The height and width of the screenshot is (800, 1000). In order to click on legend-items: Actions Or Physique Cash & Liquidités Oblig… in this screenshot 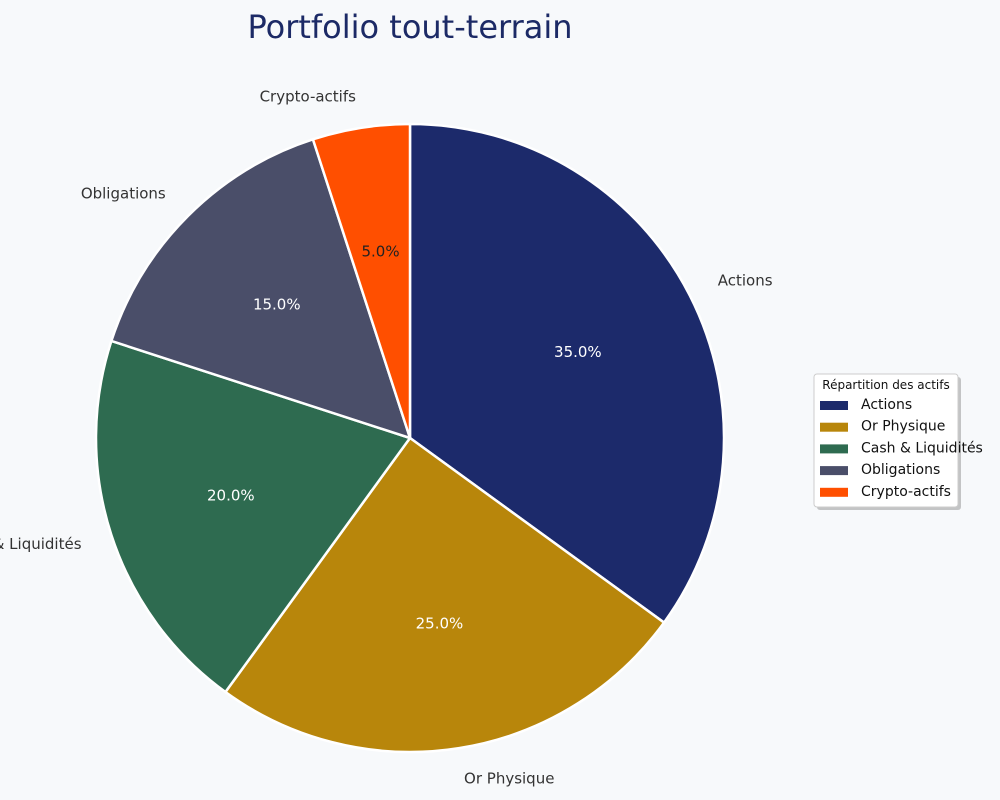, I will do `click(901, 448)`.